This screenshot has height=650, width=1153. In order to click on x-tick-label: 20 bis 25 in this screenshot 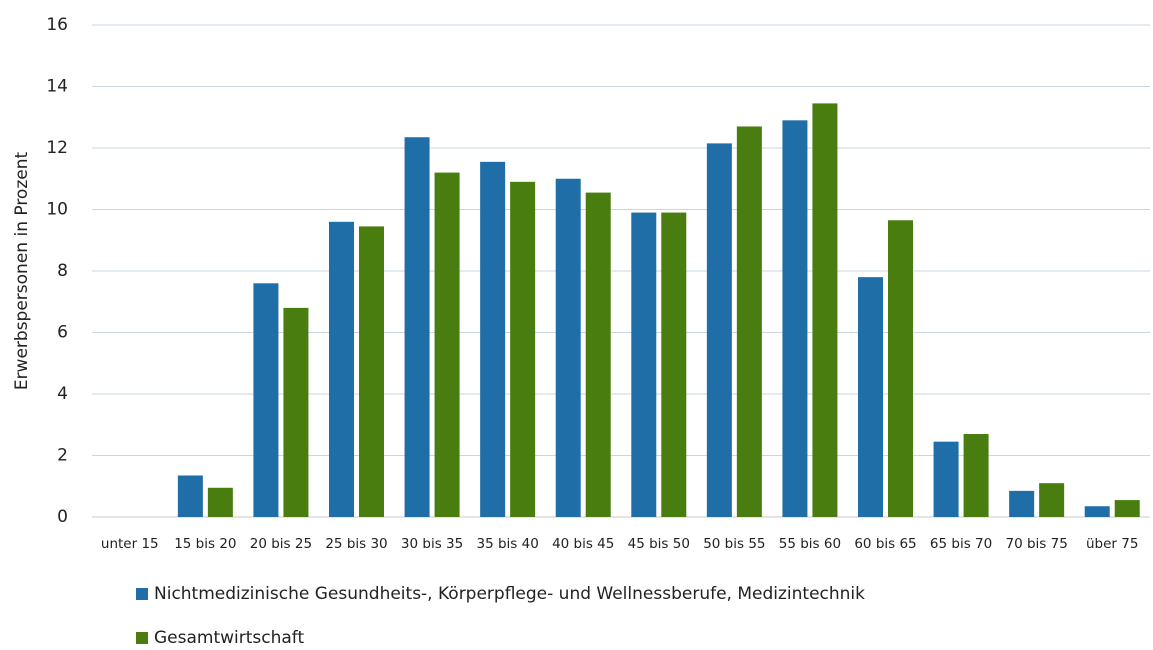, I will do `click(281, 544)`.